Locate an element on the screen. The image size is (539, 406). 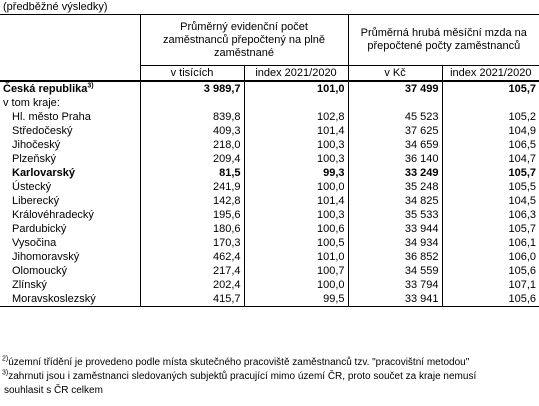
cell-wage: 37 499 is located at coordinates (395, 88).